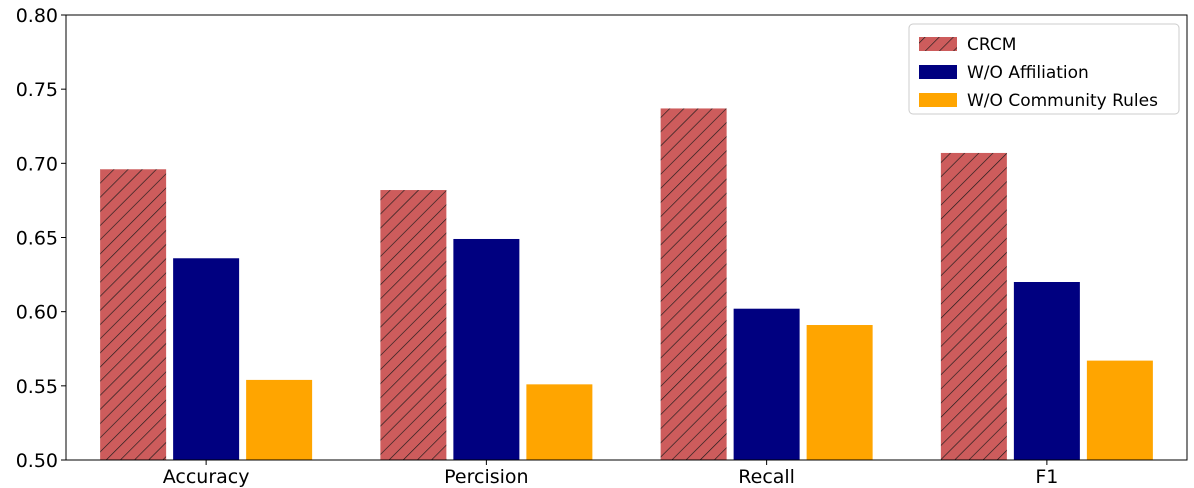  What do you see at coordinates (37, 239) in the screenshot?
I see `y-tick-label: 0.65` at bounding box center [37, 239].